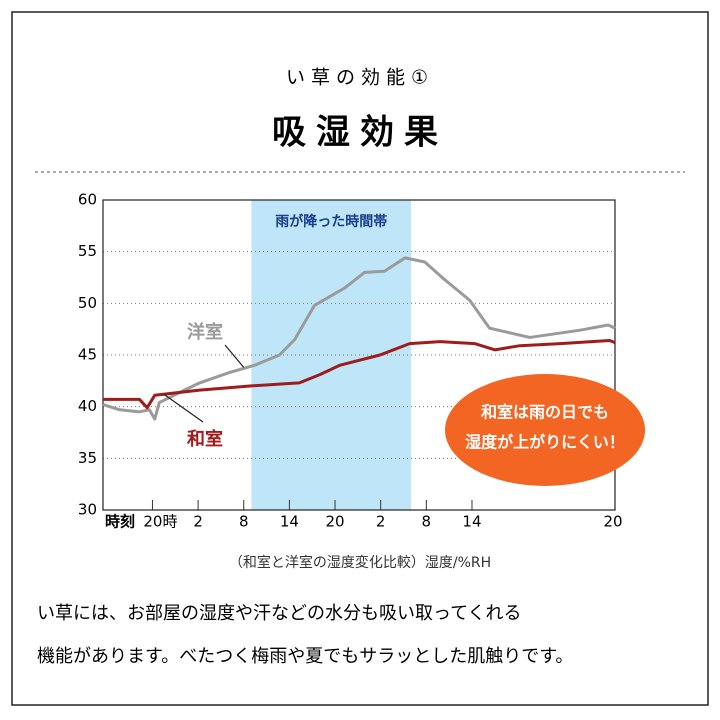  I want to click on series-line, so click(359, 374).